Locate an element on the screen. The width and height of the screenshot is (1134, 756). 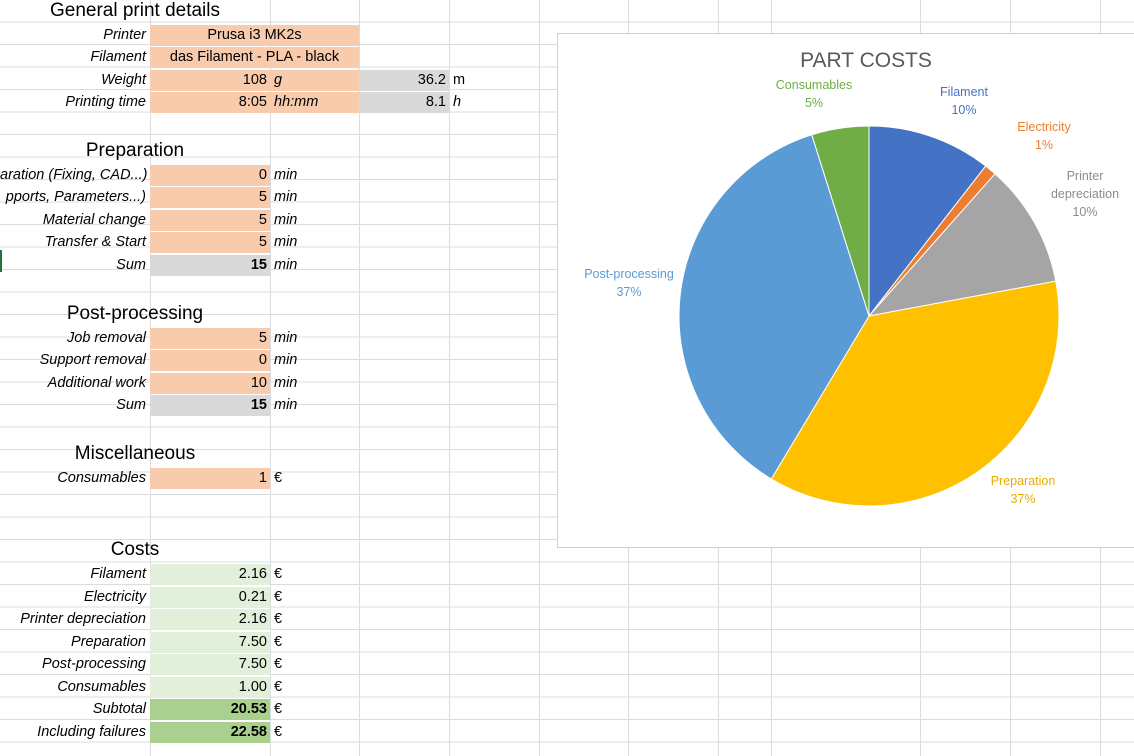
data-label-category: Preparation is located at coordinates (1023, 481).